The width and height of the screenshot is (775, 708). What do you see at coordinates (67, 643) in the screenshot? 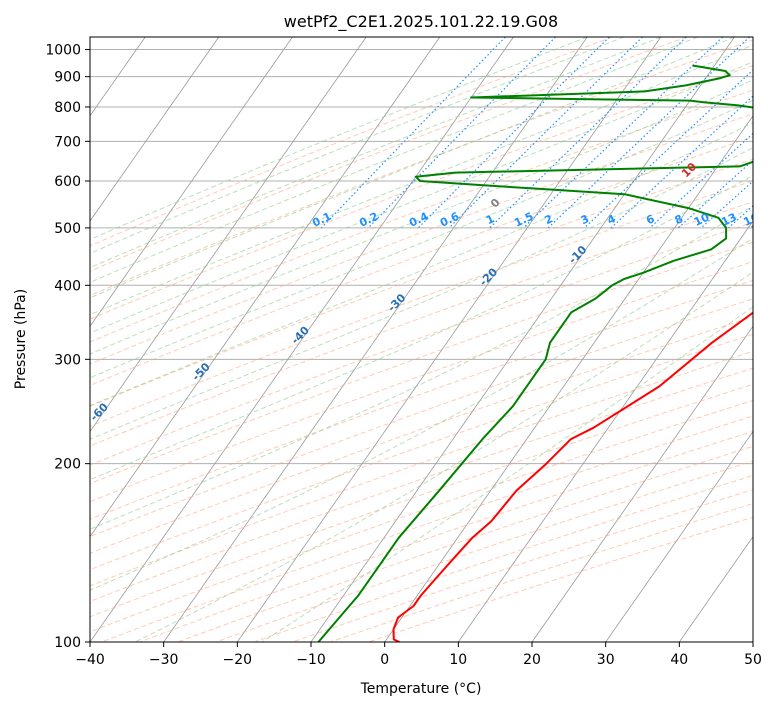
I see `y-tick-label: 100` at bounding box center [67, 643].